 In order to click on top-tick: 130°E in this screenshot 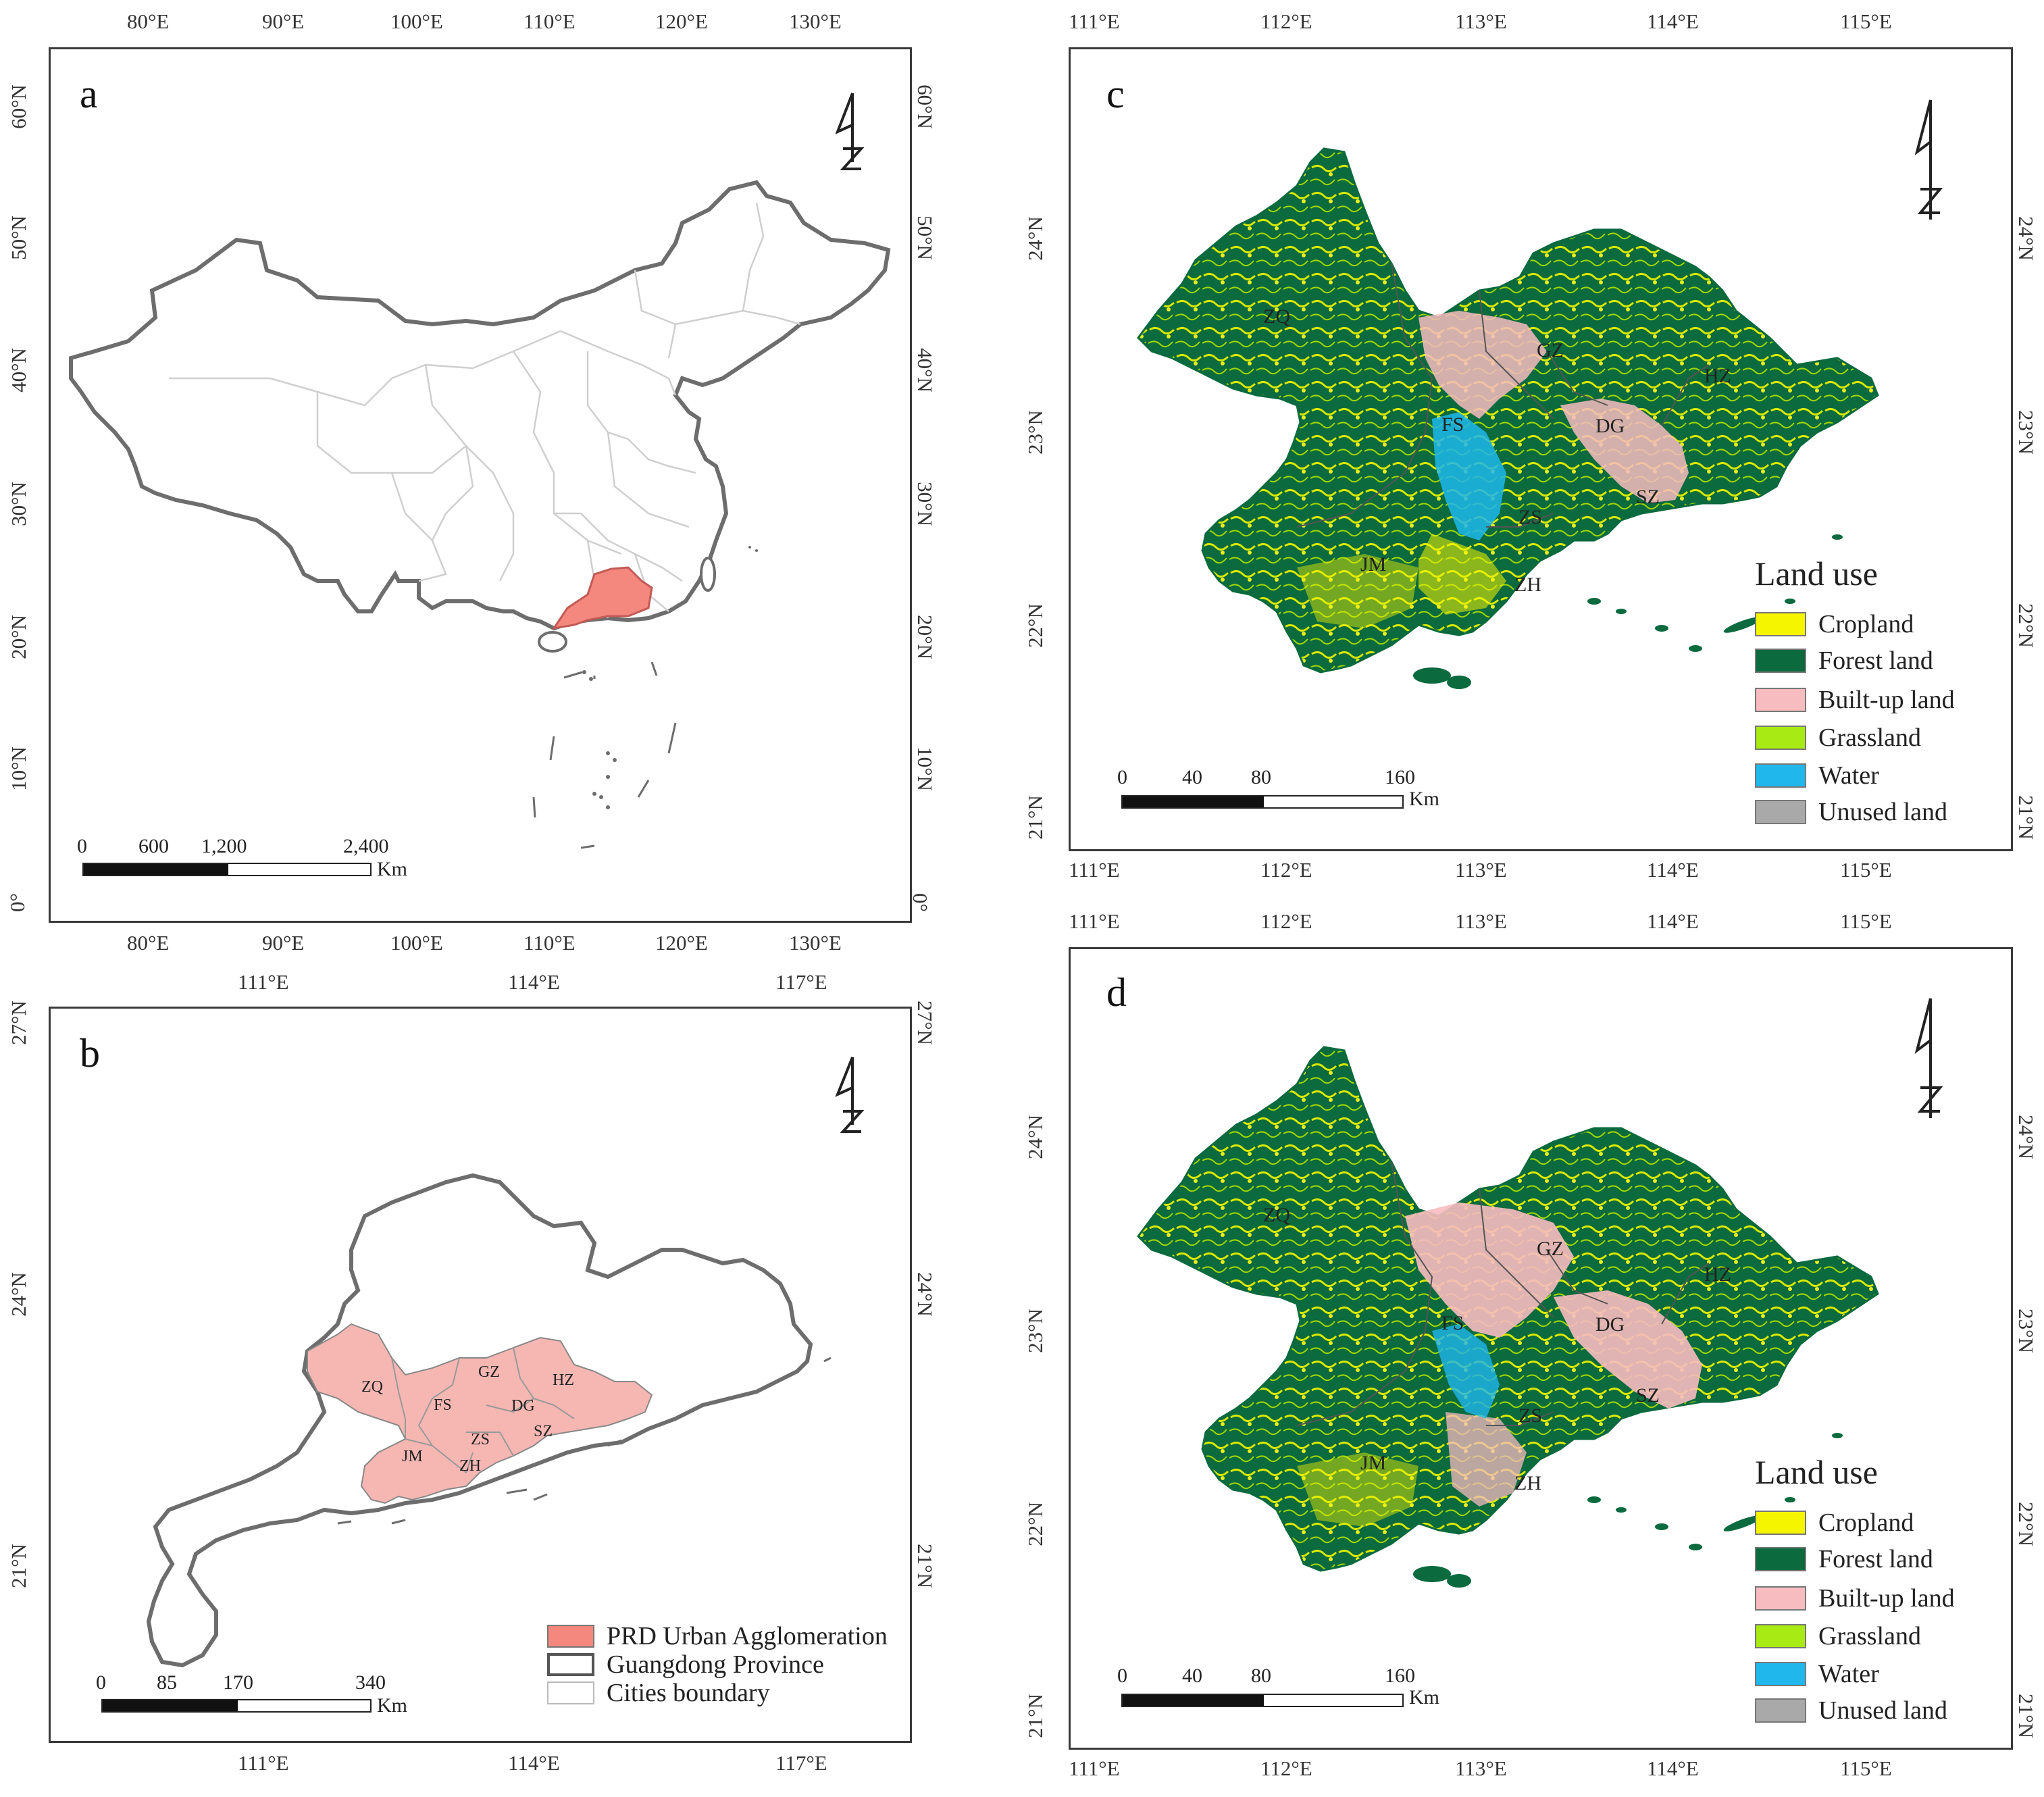, I will do `click(815, 21)`.